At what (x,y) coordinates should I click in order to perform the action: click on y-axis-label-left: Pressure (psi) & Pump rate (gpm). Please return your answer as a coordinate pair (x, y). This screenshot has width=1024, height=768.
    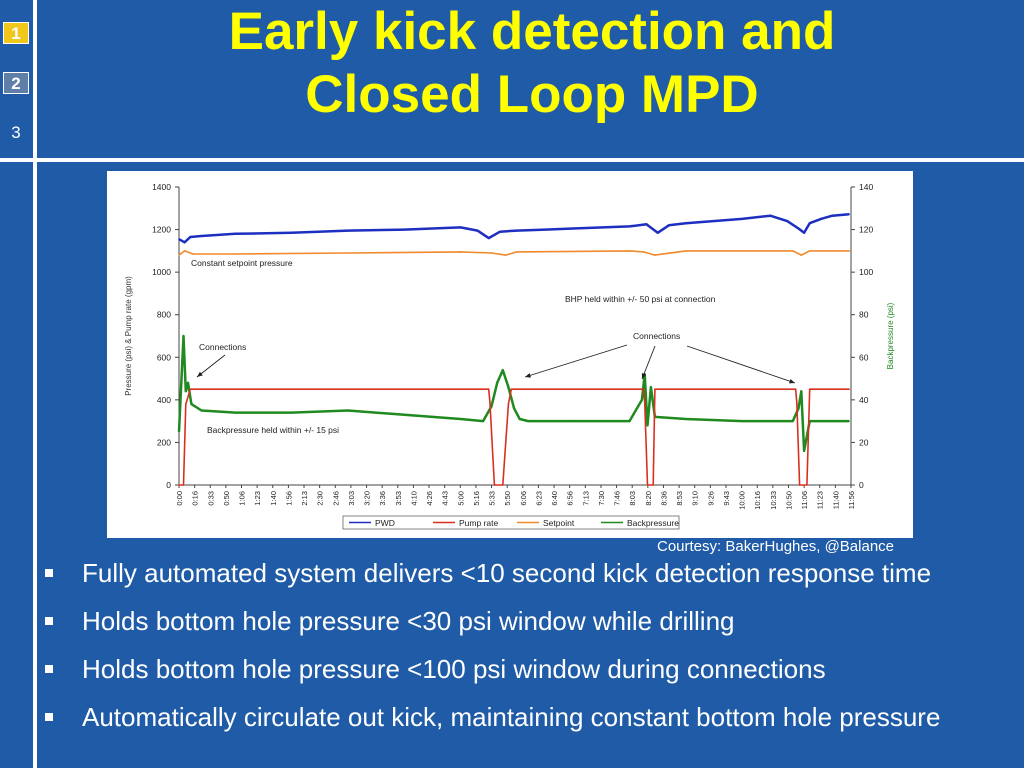
    Looking at the image, I should click on (128, 336).